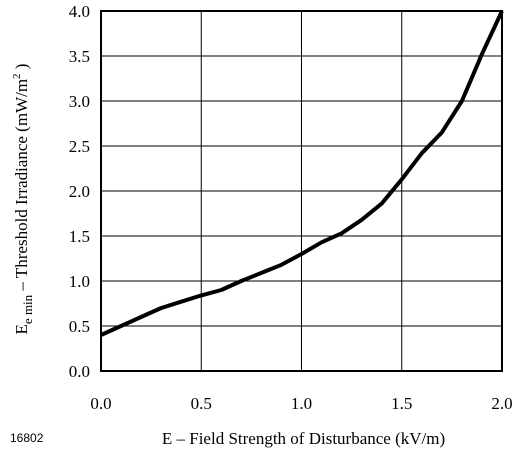 Image resolution: width=520 pixels, height=449 pixels. What do you see at coordinates (79, 11) in the screenshot?
I see `y-tick-label: 4.0` at bounding box center [79, 11].